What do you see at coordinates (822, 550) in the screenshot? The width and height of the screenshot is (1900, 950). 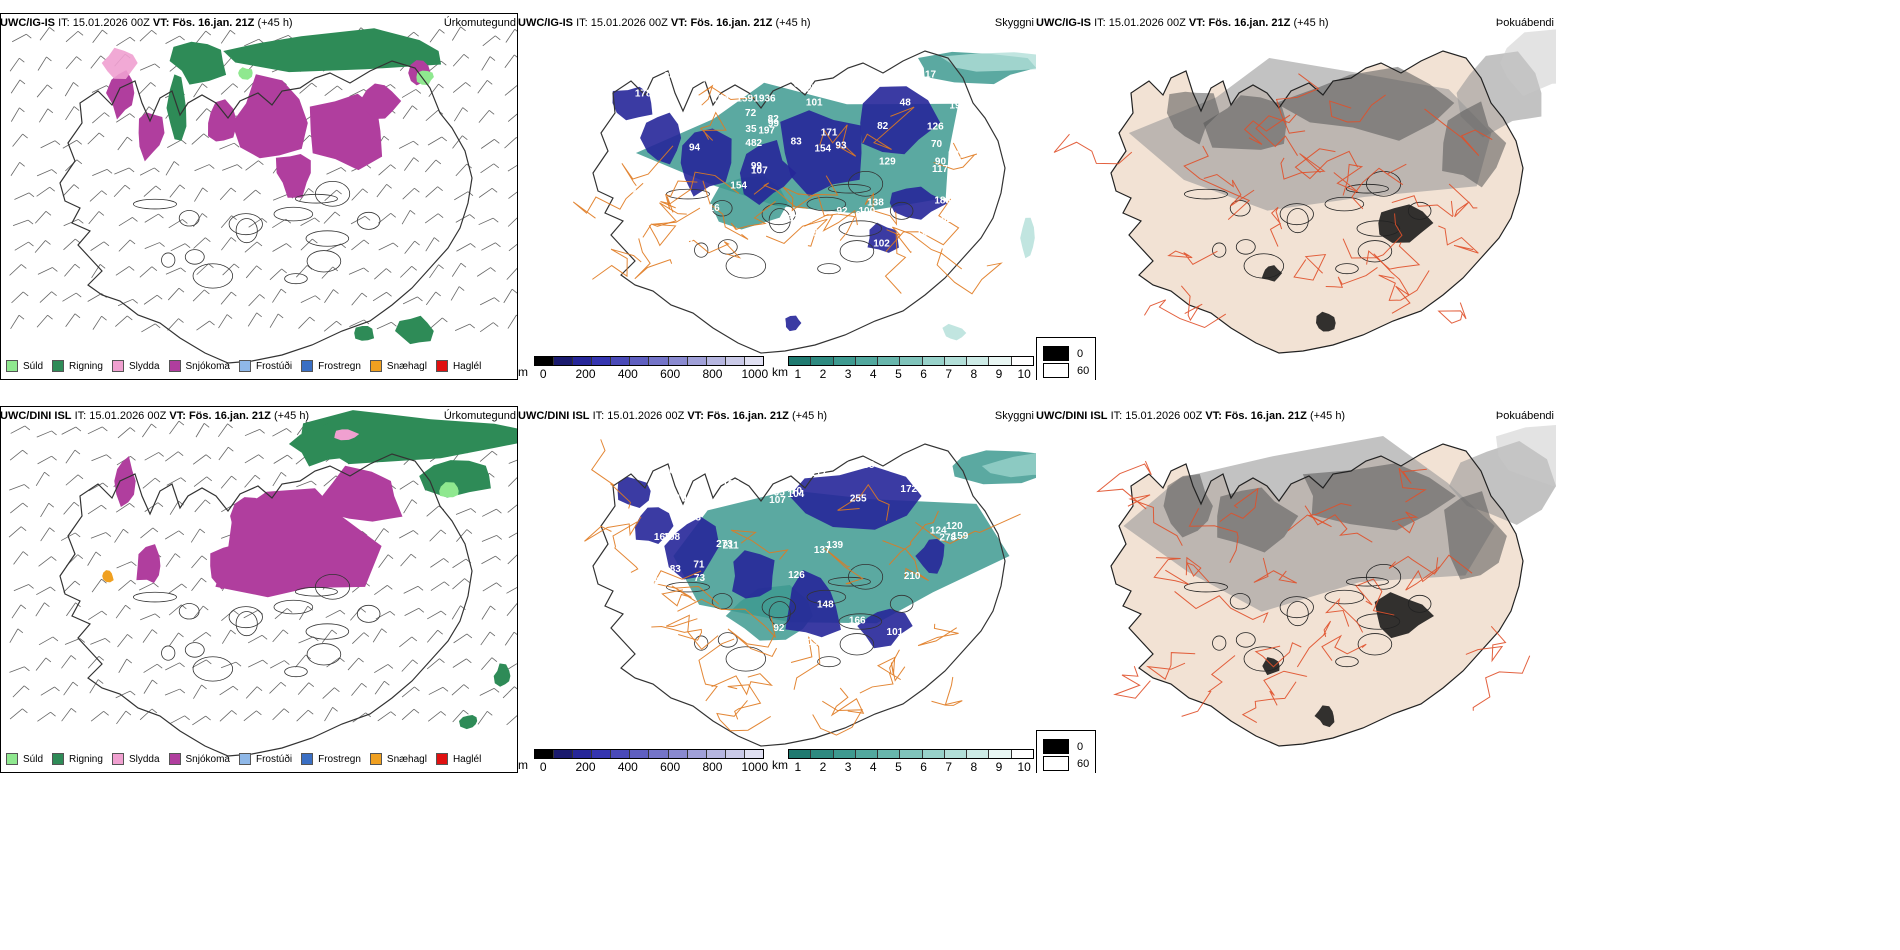 I see `cloud-base-label: 137` at bounding box center [822, 550].